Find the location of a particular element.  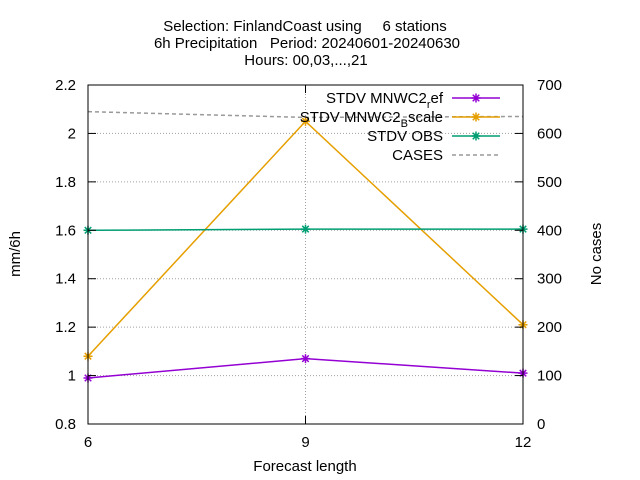

title-line-1: Selection: FinlandCoast using 6 stations is located at coordinates (305, 26).